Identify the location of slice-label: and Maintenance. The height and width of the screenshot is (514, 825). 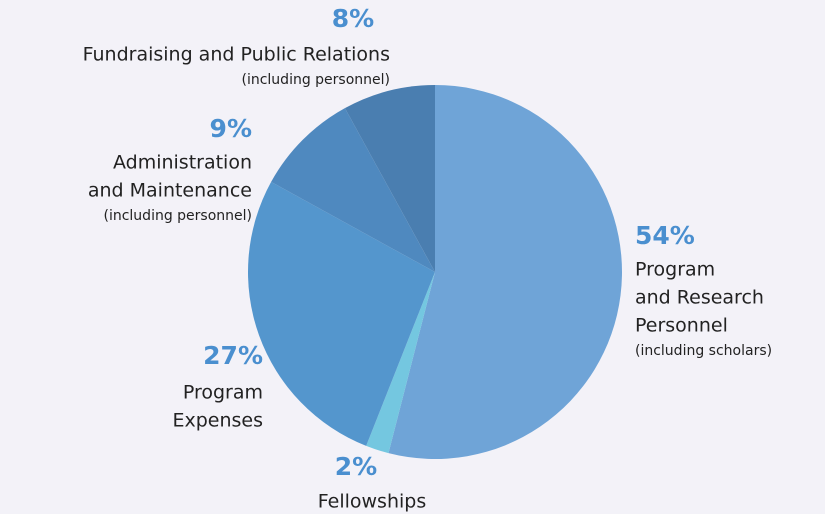
(170, 191).